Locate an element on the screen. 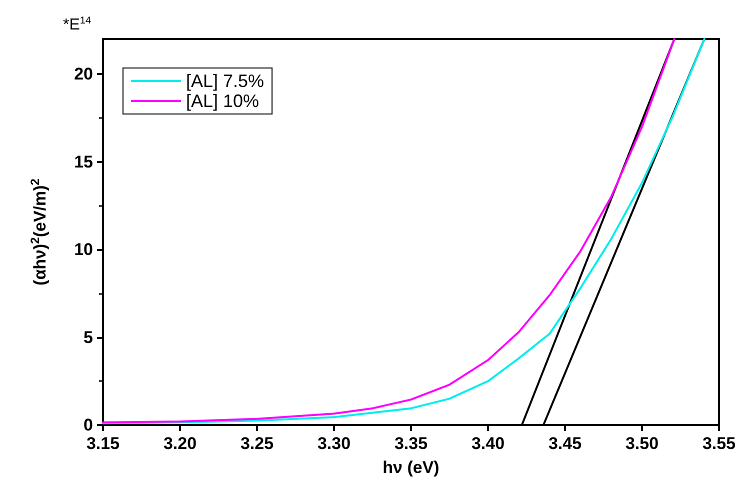  x-tick-label: 3.15 is located at coordinates (103, 443).